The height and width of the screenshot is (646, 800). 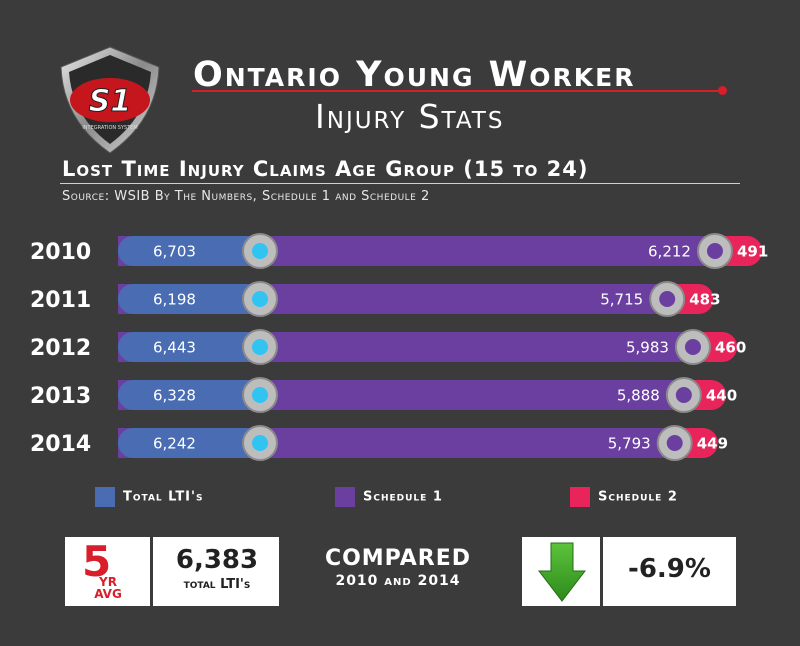 I want to click on total-value-label: 6,242, so click(x=174, y=444).